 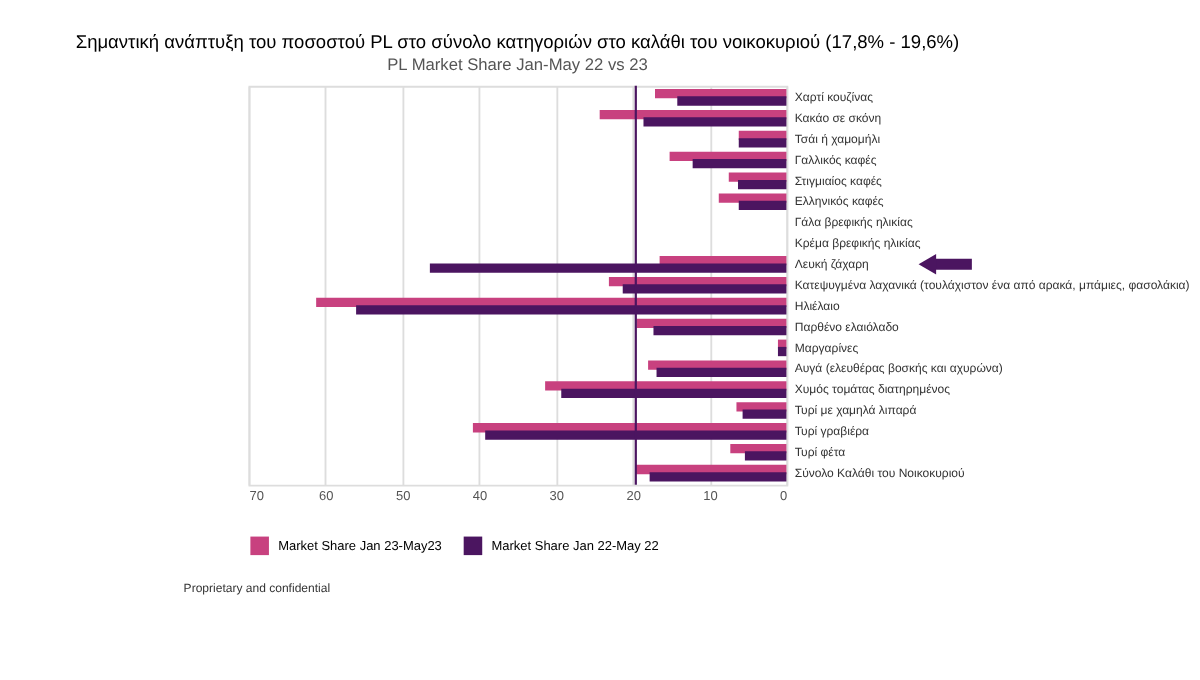 What do you see at coordinates (517, 41) in the screenshot?
I see `chart-title: Σημαντική ανάπτυξη του ποσοστού PL στο σύνολο κατηγοριών στο καλάθι του νοικοκυριού (17,8% - 19,6%)` at bounding box center [517, 41].